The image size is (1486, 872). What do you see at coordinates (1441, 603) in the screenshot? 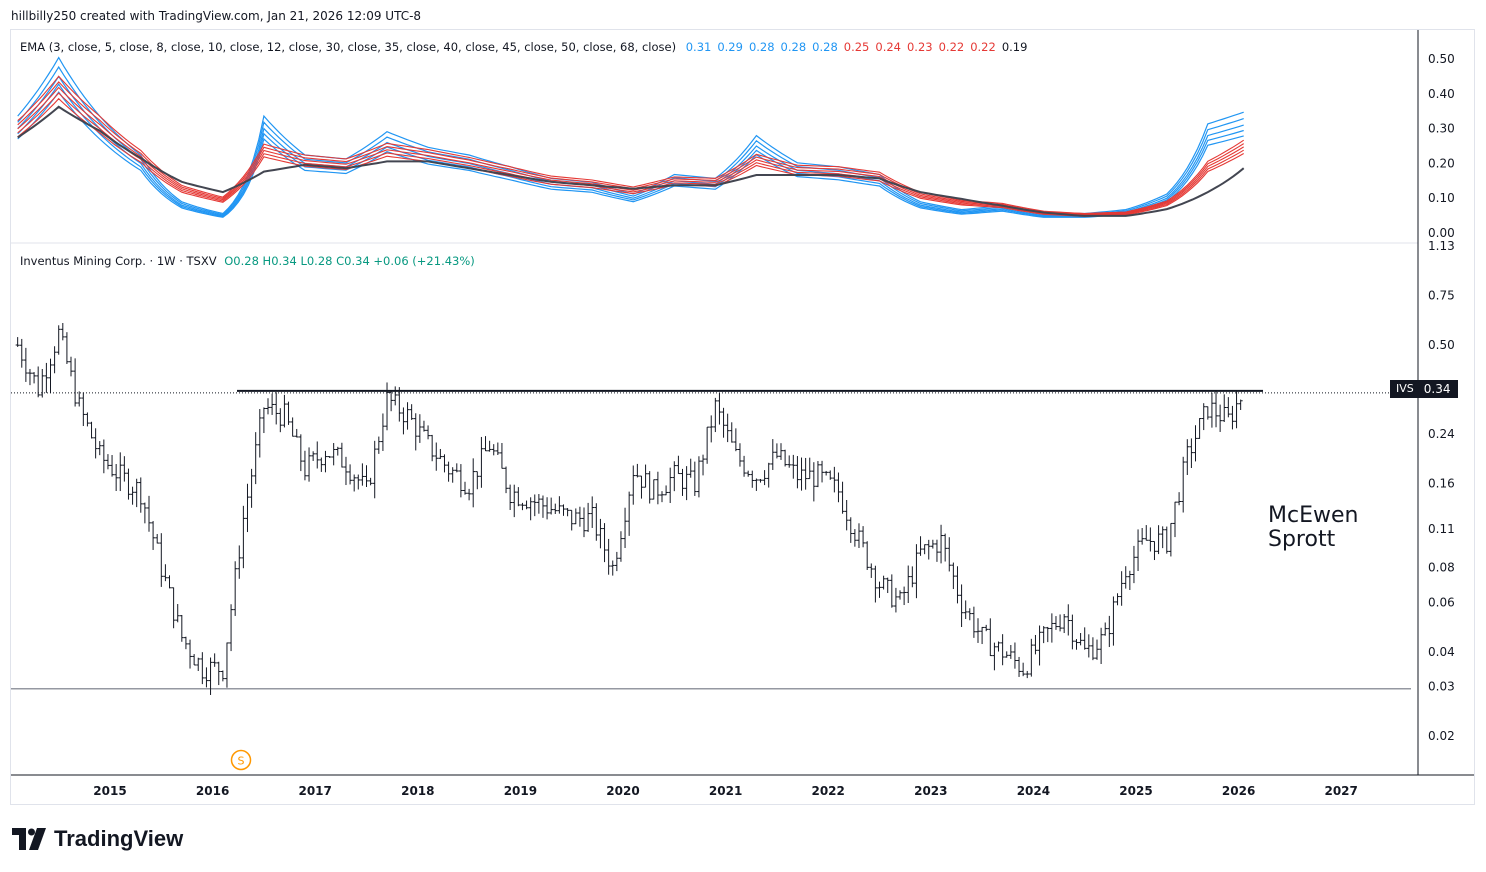
I see `price-y-tick-label: 0.06` at bounding box center [1441, 603].